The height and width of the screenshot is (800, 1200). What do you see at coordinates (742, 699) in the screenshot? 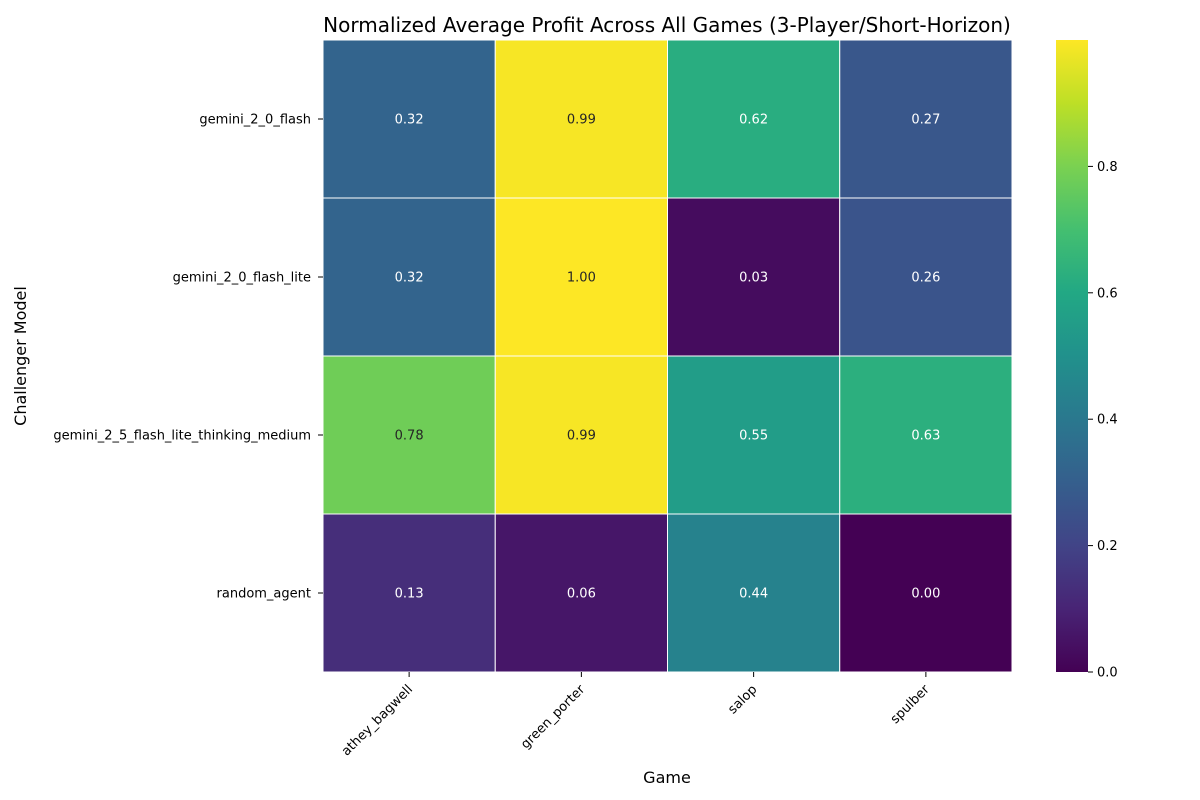
I see `x-tick-label: salop` at bounding box center [742, 699].